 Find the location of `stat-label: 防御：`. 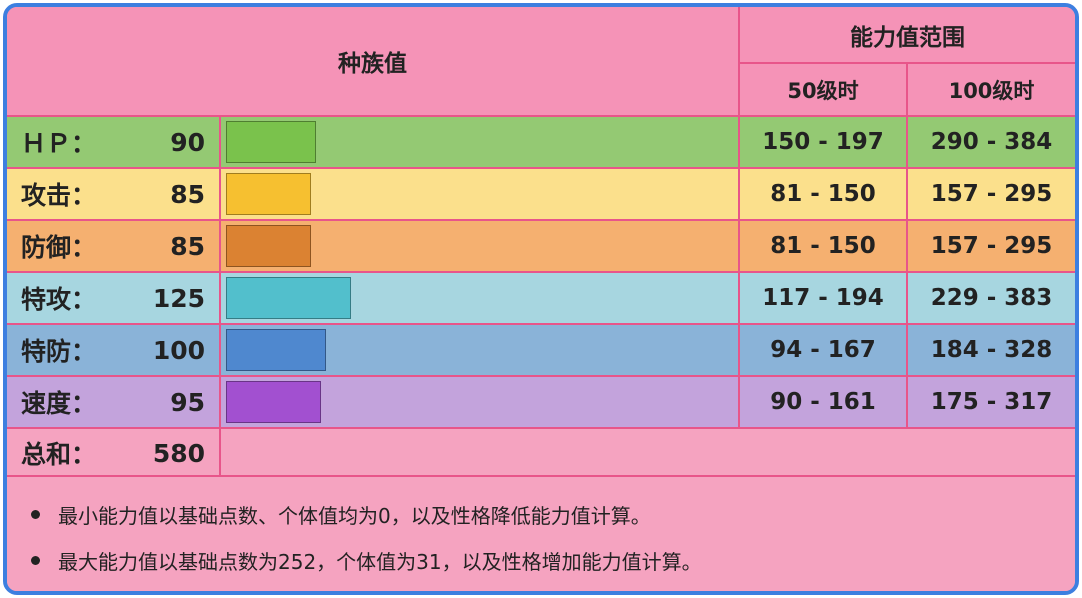

stat-label: 防御： is located at coordinates (59, 247).